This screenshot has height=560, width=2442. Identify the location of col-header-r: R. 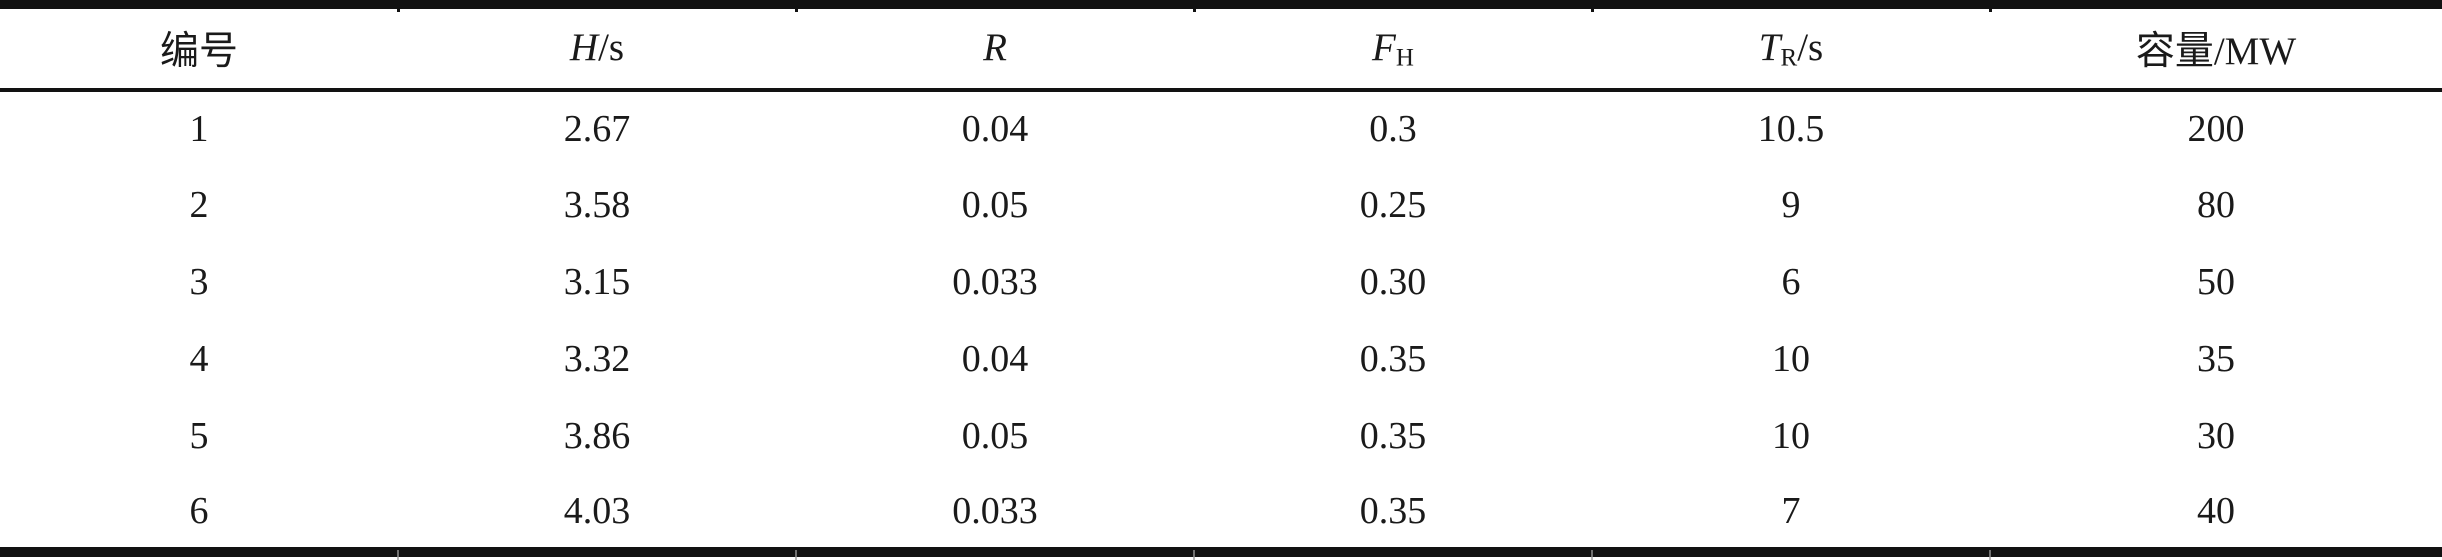
(995, 46).